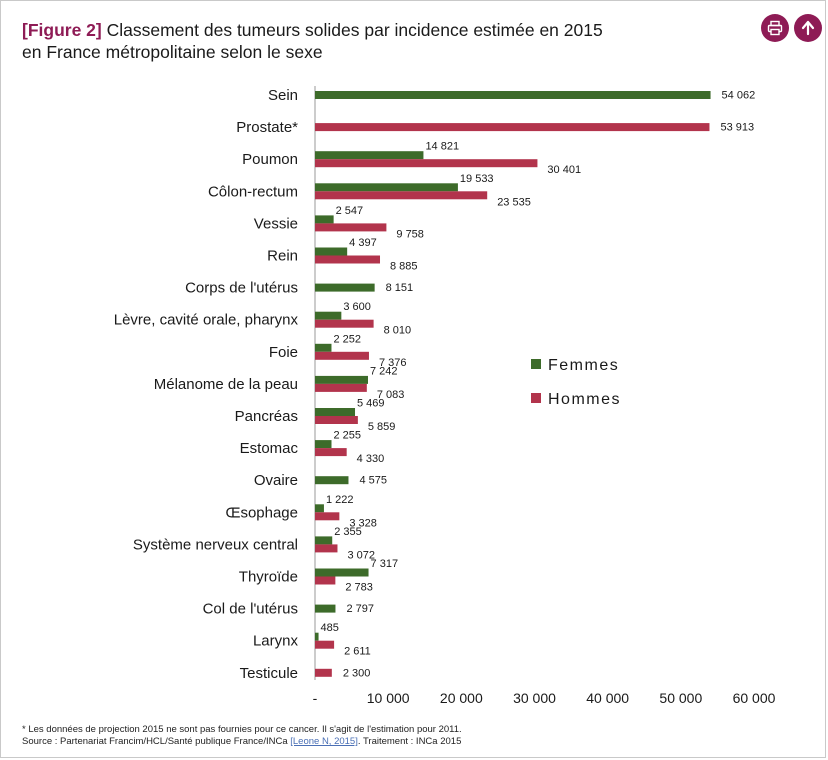  Describe the element at coordinates (348, 532) in the screenshot. I see `value-label-femmes: 2 355` at that location.